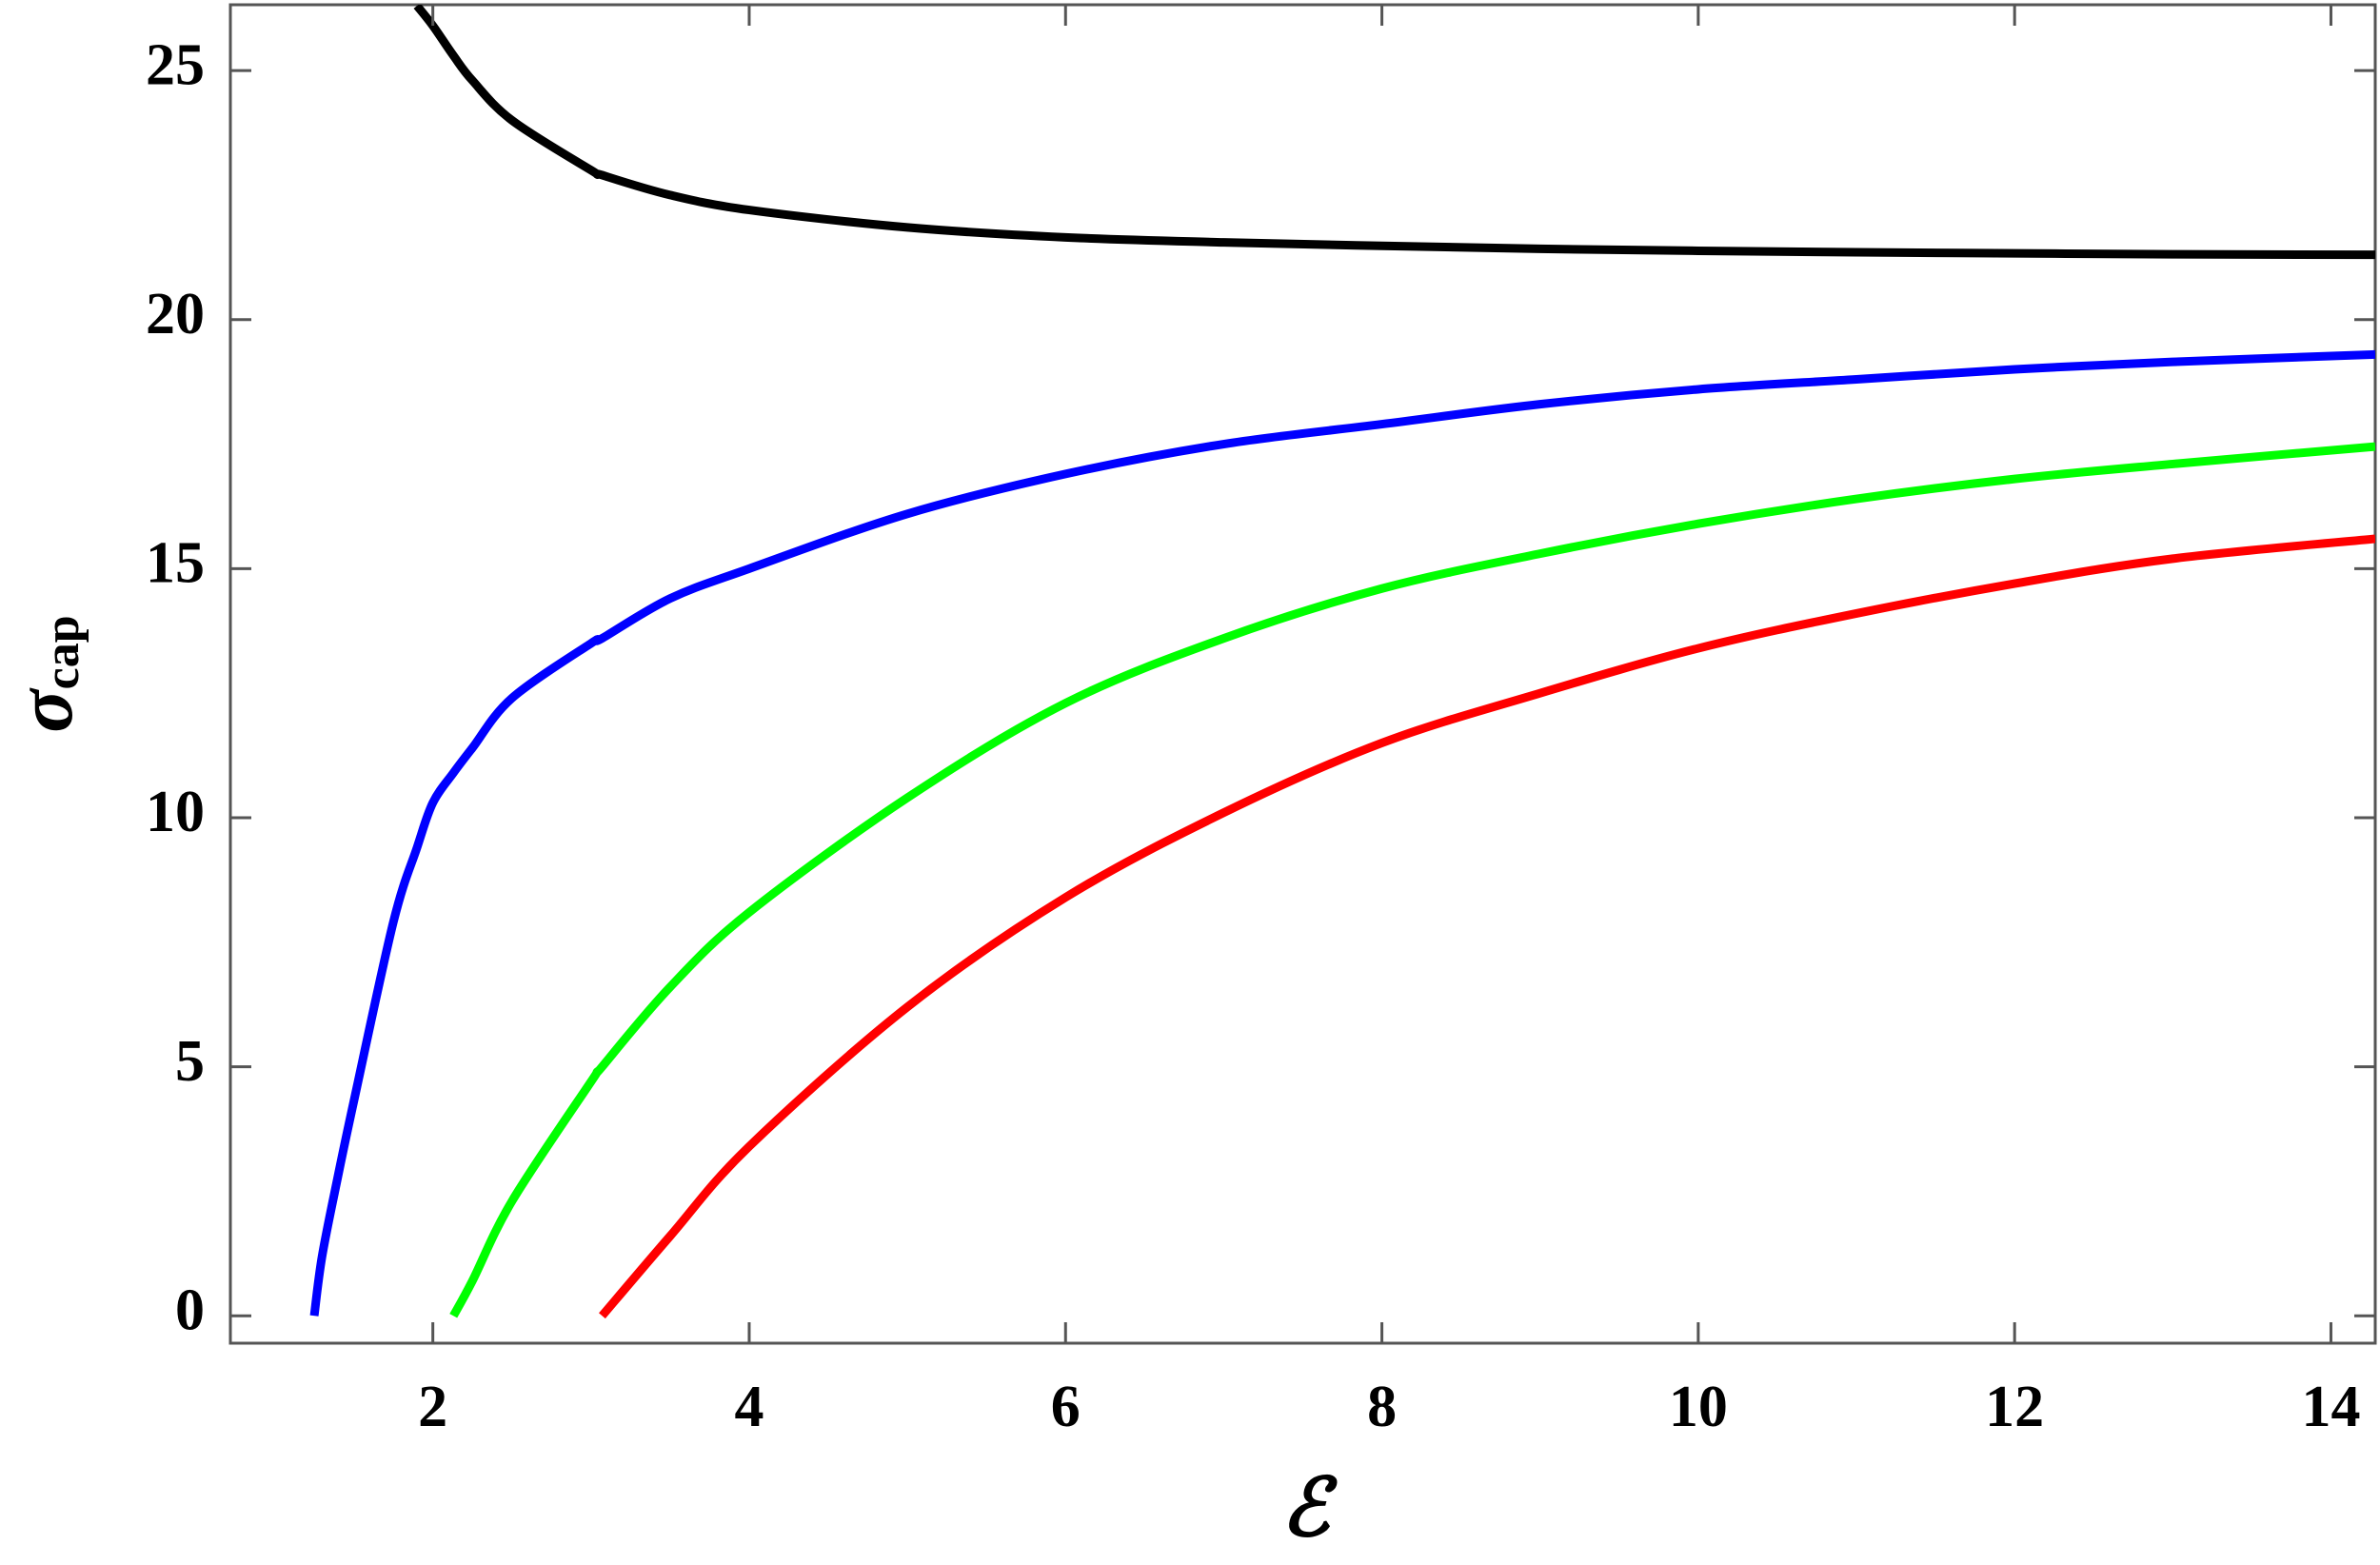 This screenshot has width=2380, height=1565. I want to click on x-tick-label: 2, so click(432, 1407).